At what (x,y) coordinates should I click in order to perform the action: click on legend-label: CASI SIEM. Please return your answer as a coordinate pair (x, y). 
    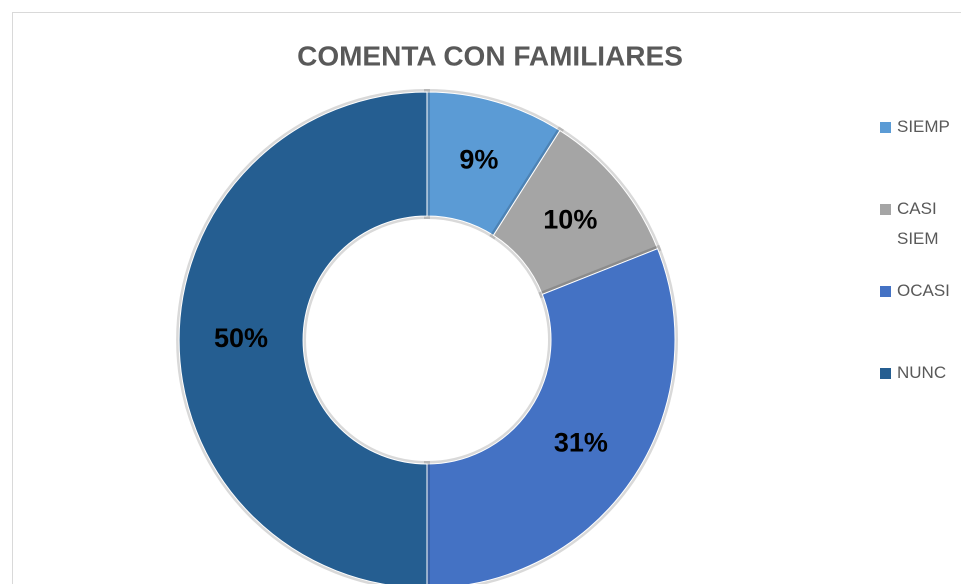
    Looking at the image, I should click on (918, 223).